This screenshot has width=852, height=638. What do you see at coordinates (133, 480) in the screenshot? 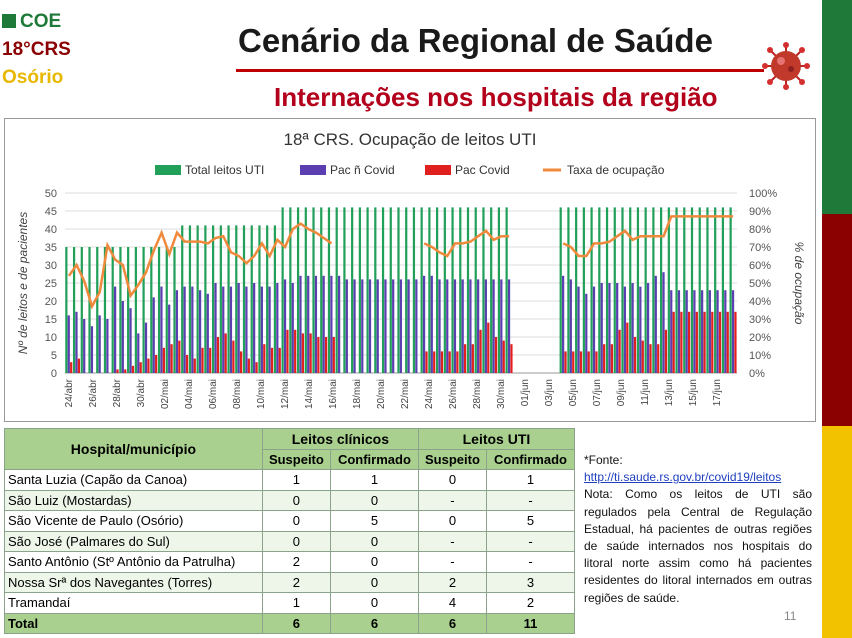
I see `hospital-name: Santa Luzia (Capão da Canoa)` at bounding box center [133, 480].